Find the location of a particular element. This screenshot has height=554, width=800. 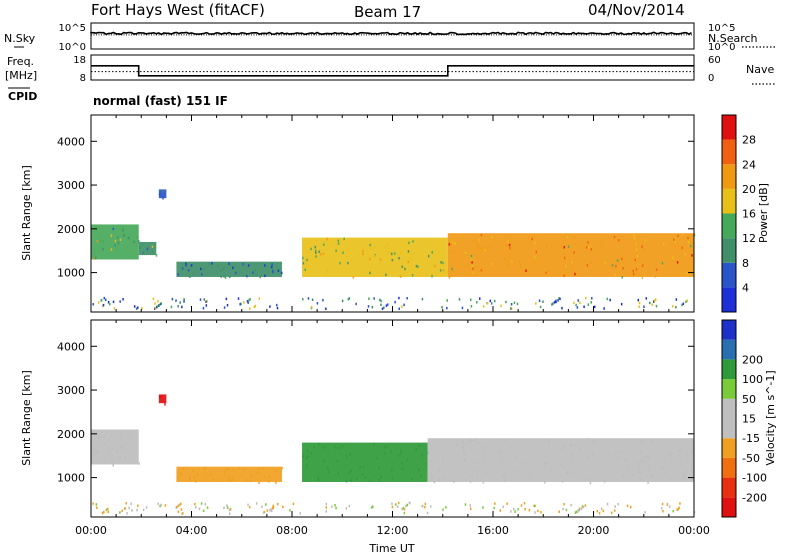

velocity-ylabel: Slant Range [km] is located at coordinates (26, 418).